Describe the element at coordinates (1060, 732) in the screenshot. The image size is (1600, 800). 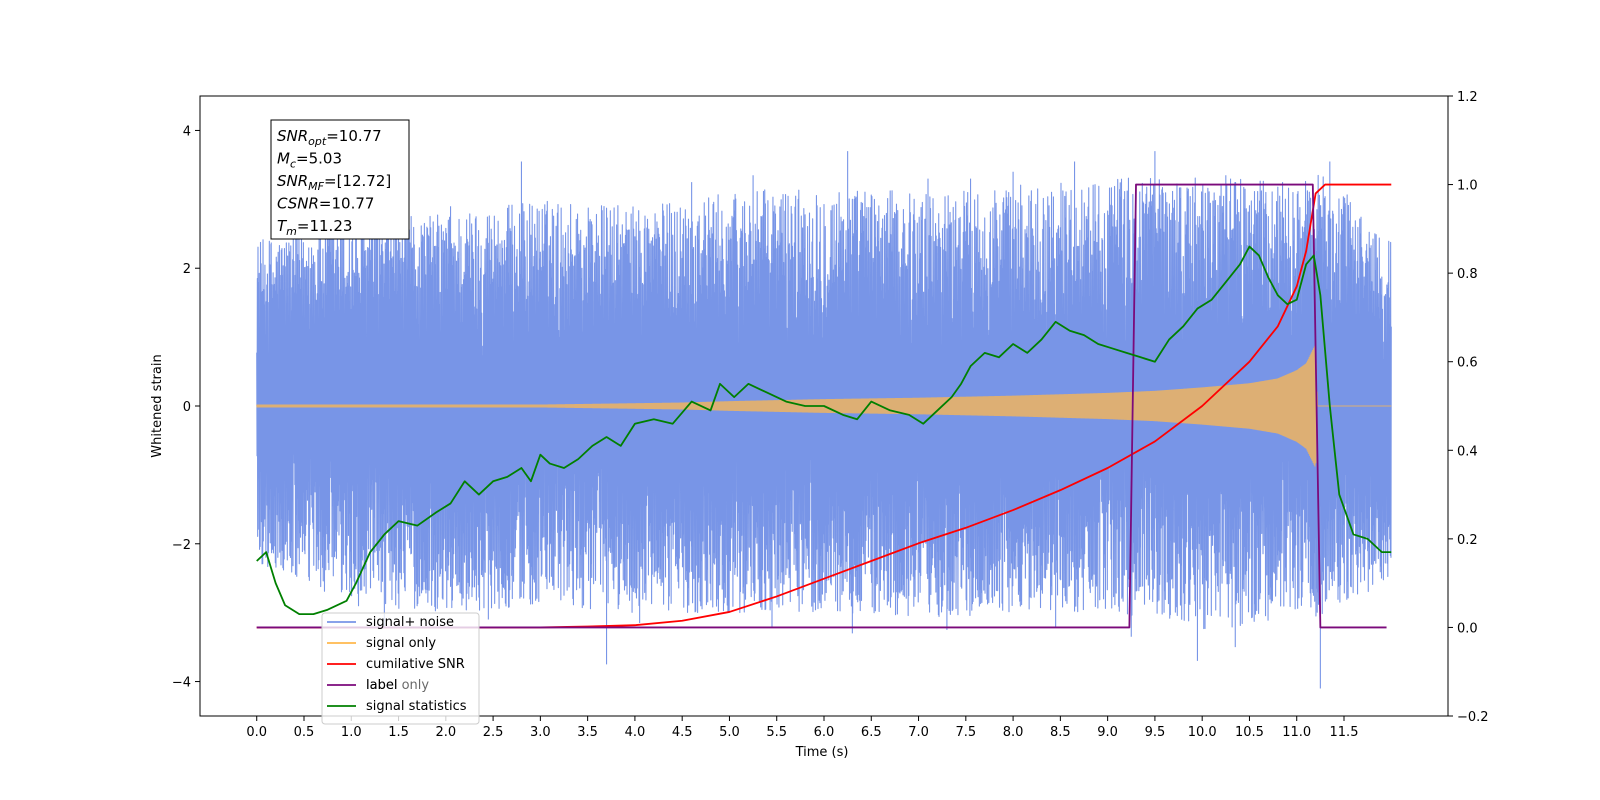
I see `x-tick-label: 8.5` at that location.